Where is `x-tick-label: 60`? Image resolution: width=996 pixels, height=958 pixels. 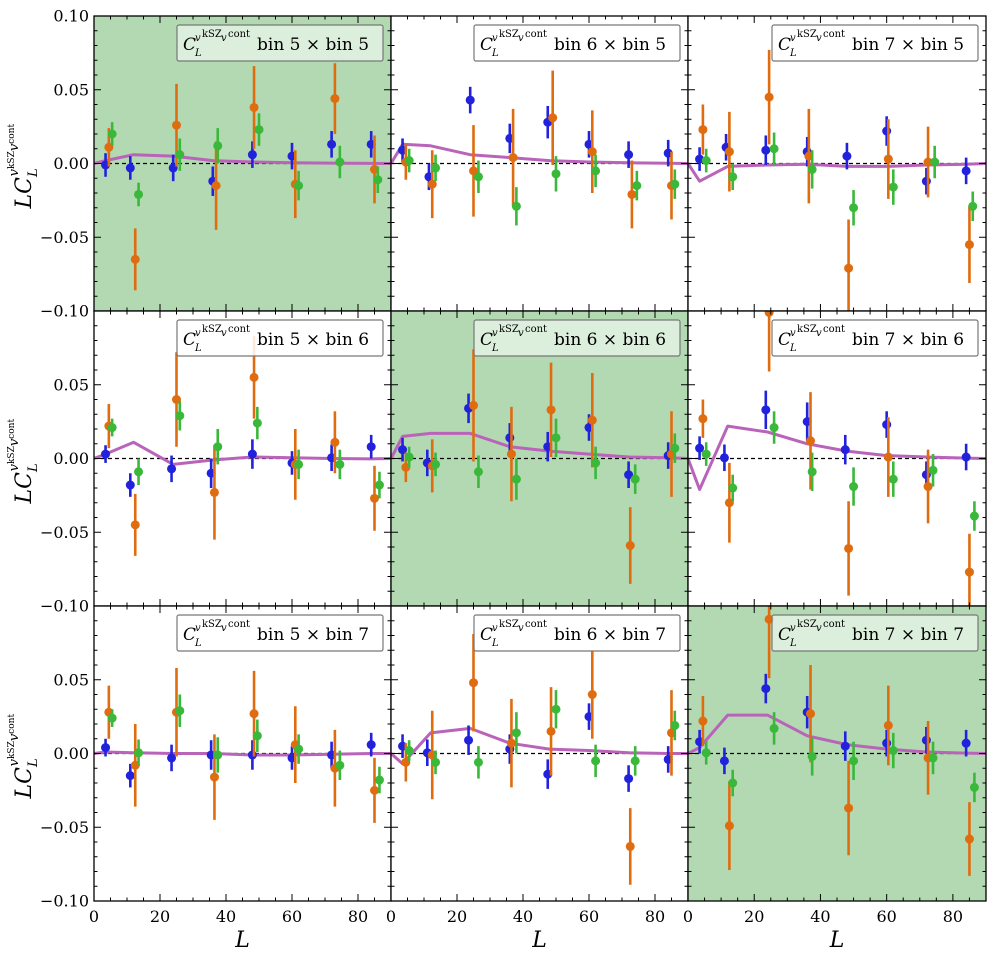
x-tick-label: 60 is located at coordinates (886, 916).